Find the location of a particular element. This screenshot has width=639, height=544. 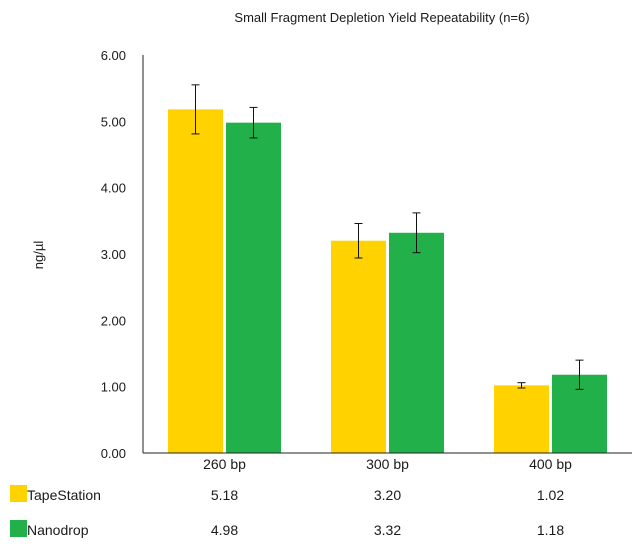

legend-swatch-tapestation is located at coordinates (18, 493).